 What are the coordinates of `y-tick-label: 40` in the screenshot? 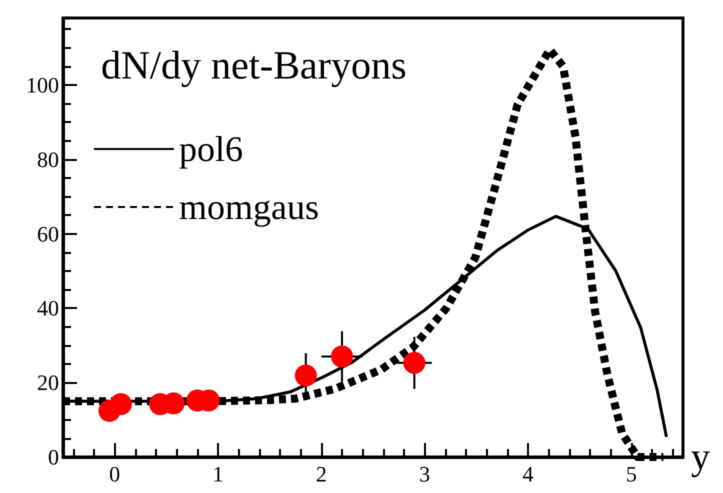 It's located at (48, 308).